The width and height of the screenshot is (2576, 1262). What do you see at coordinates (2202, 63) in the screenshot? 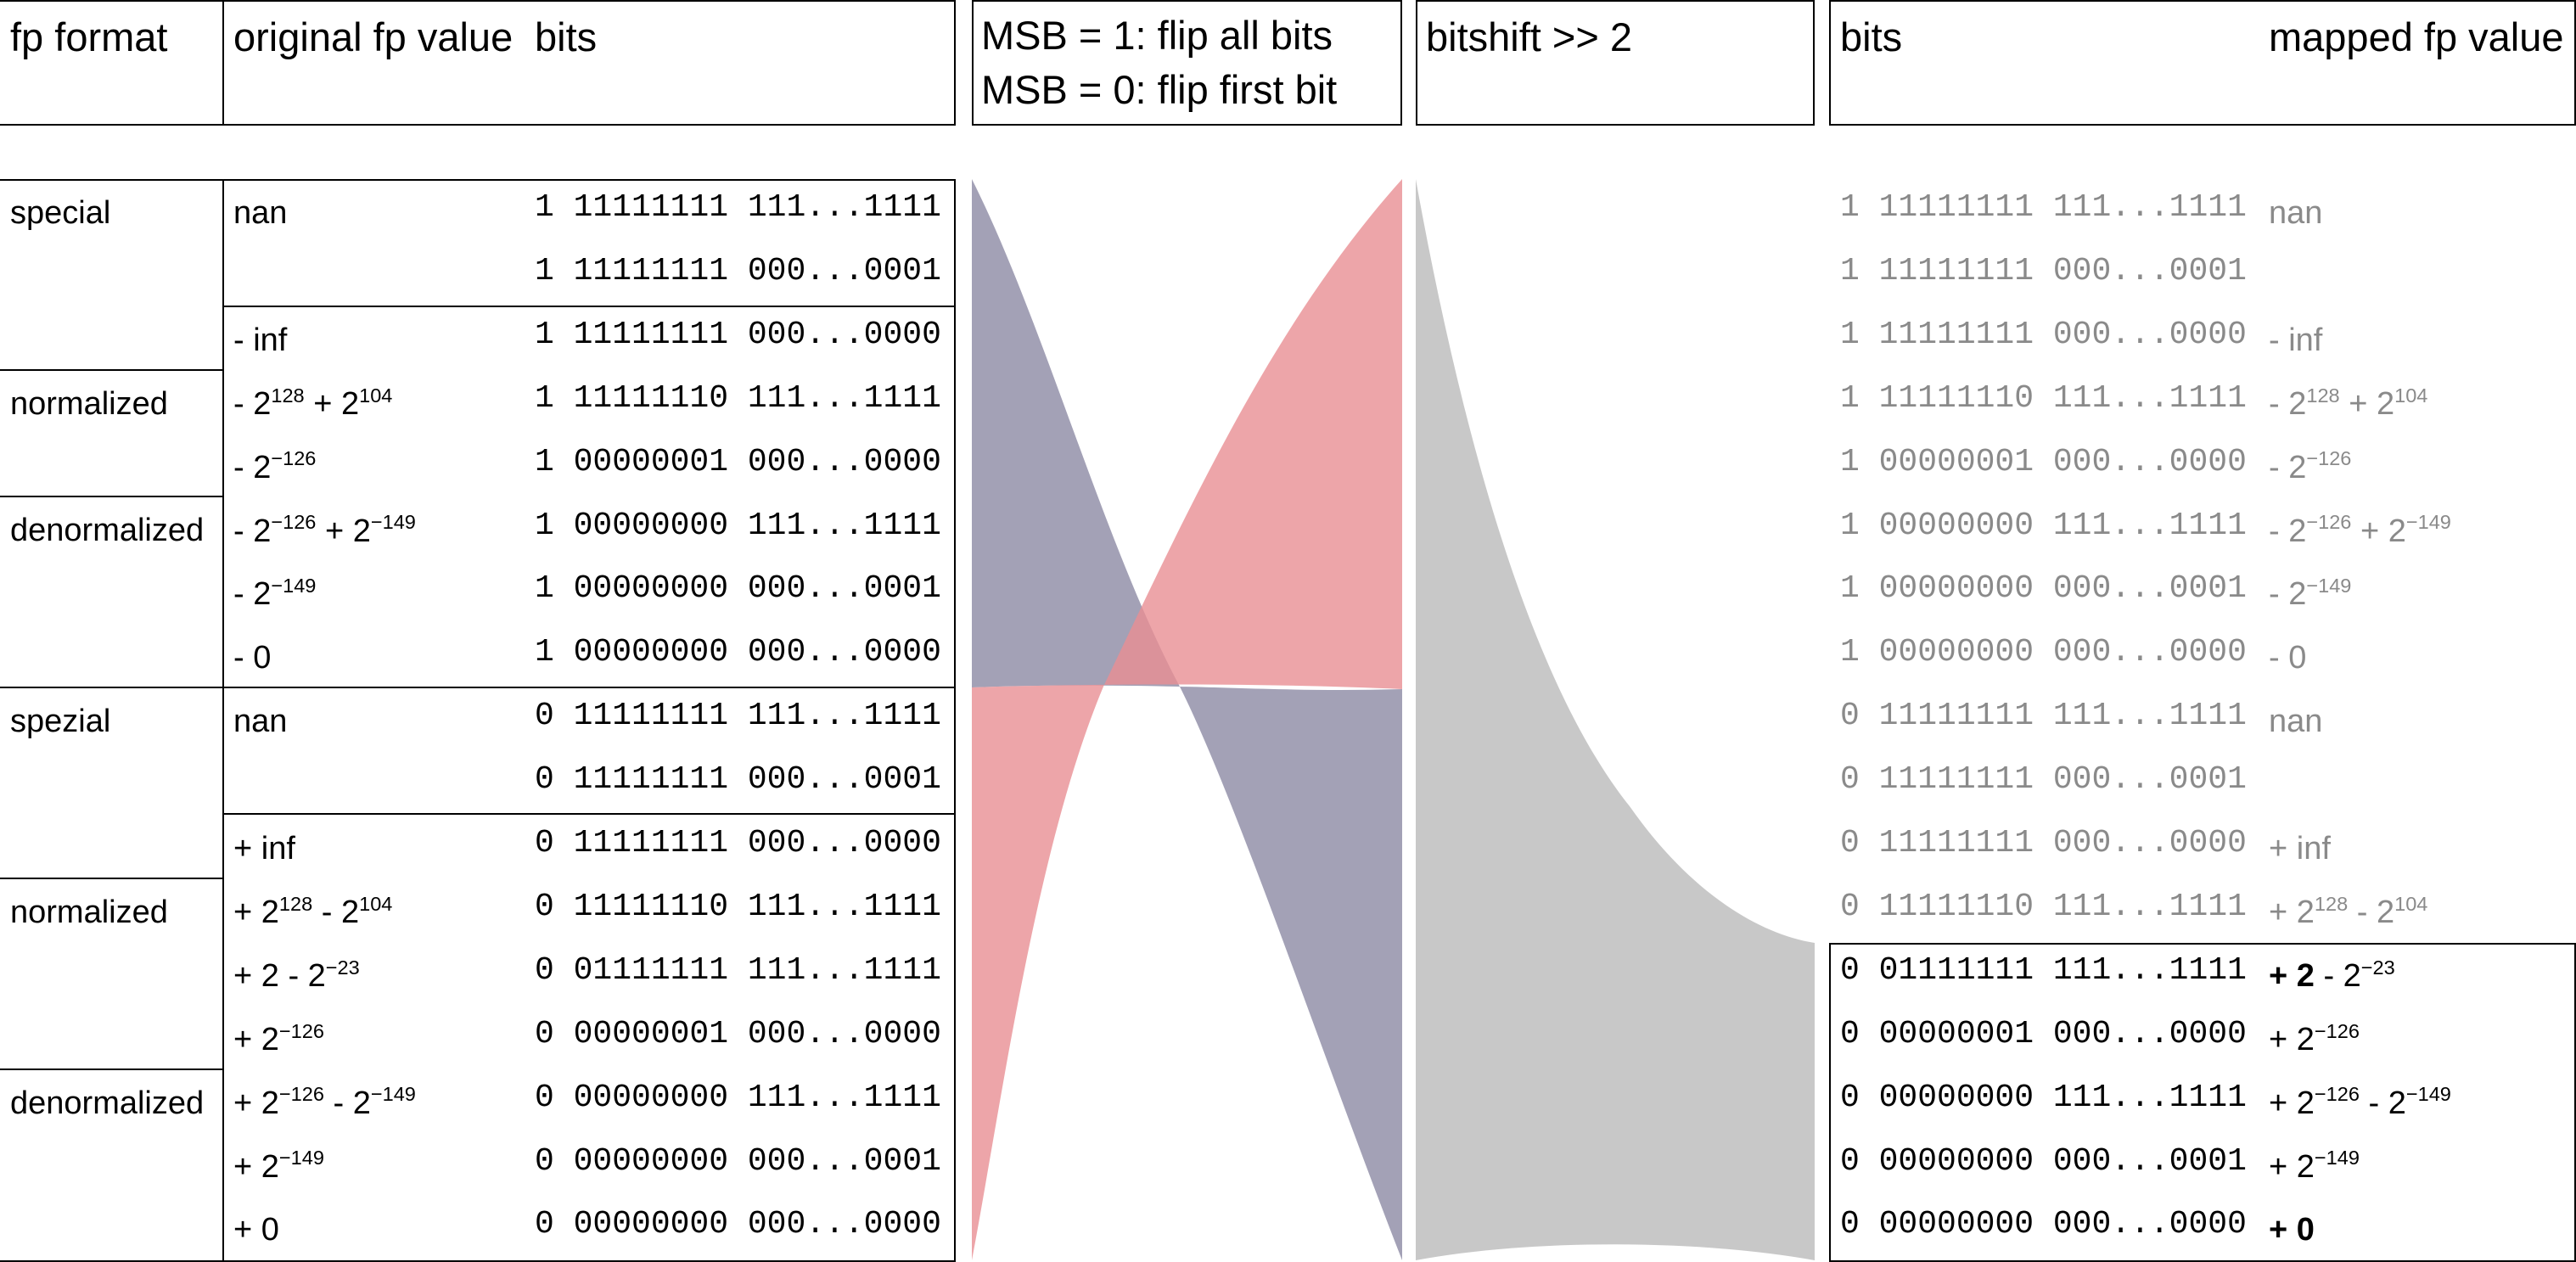
I see `header-box-mapped` at bounding box center [2202, 63].